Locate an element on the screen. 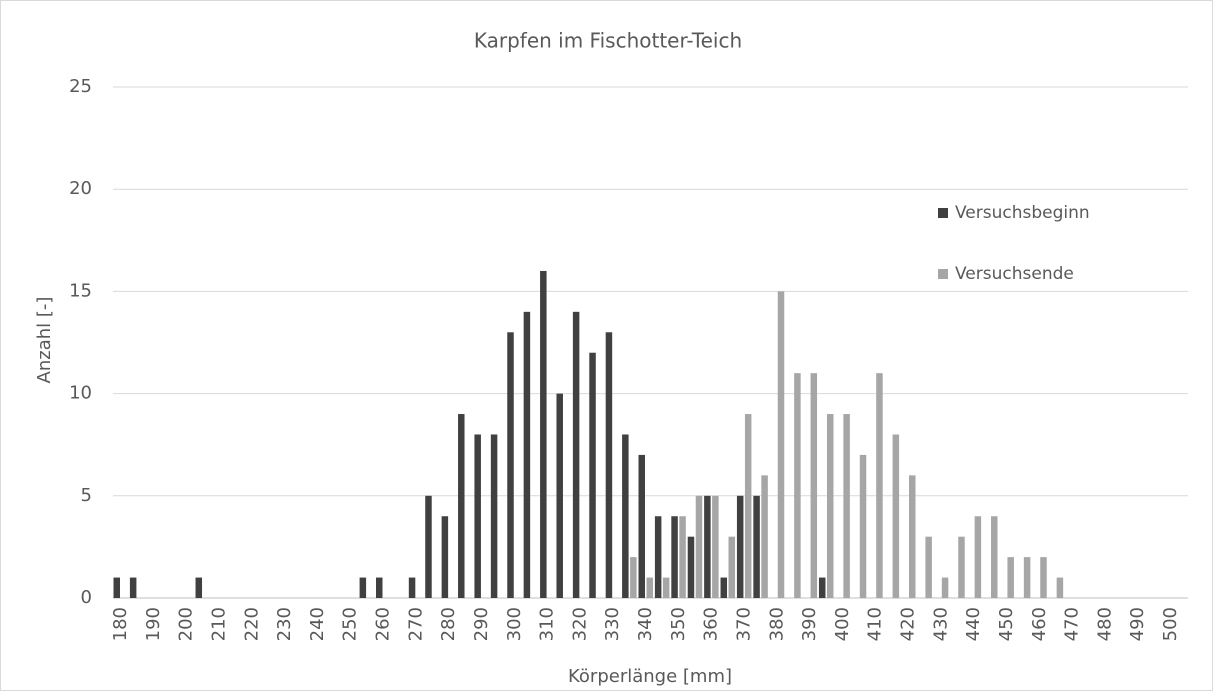 The height and width of the screenshot is (691, 1213). x-tick-label: 370 is located at coordinates (743, 624).